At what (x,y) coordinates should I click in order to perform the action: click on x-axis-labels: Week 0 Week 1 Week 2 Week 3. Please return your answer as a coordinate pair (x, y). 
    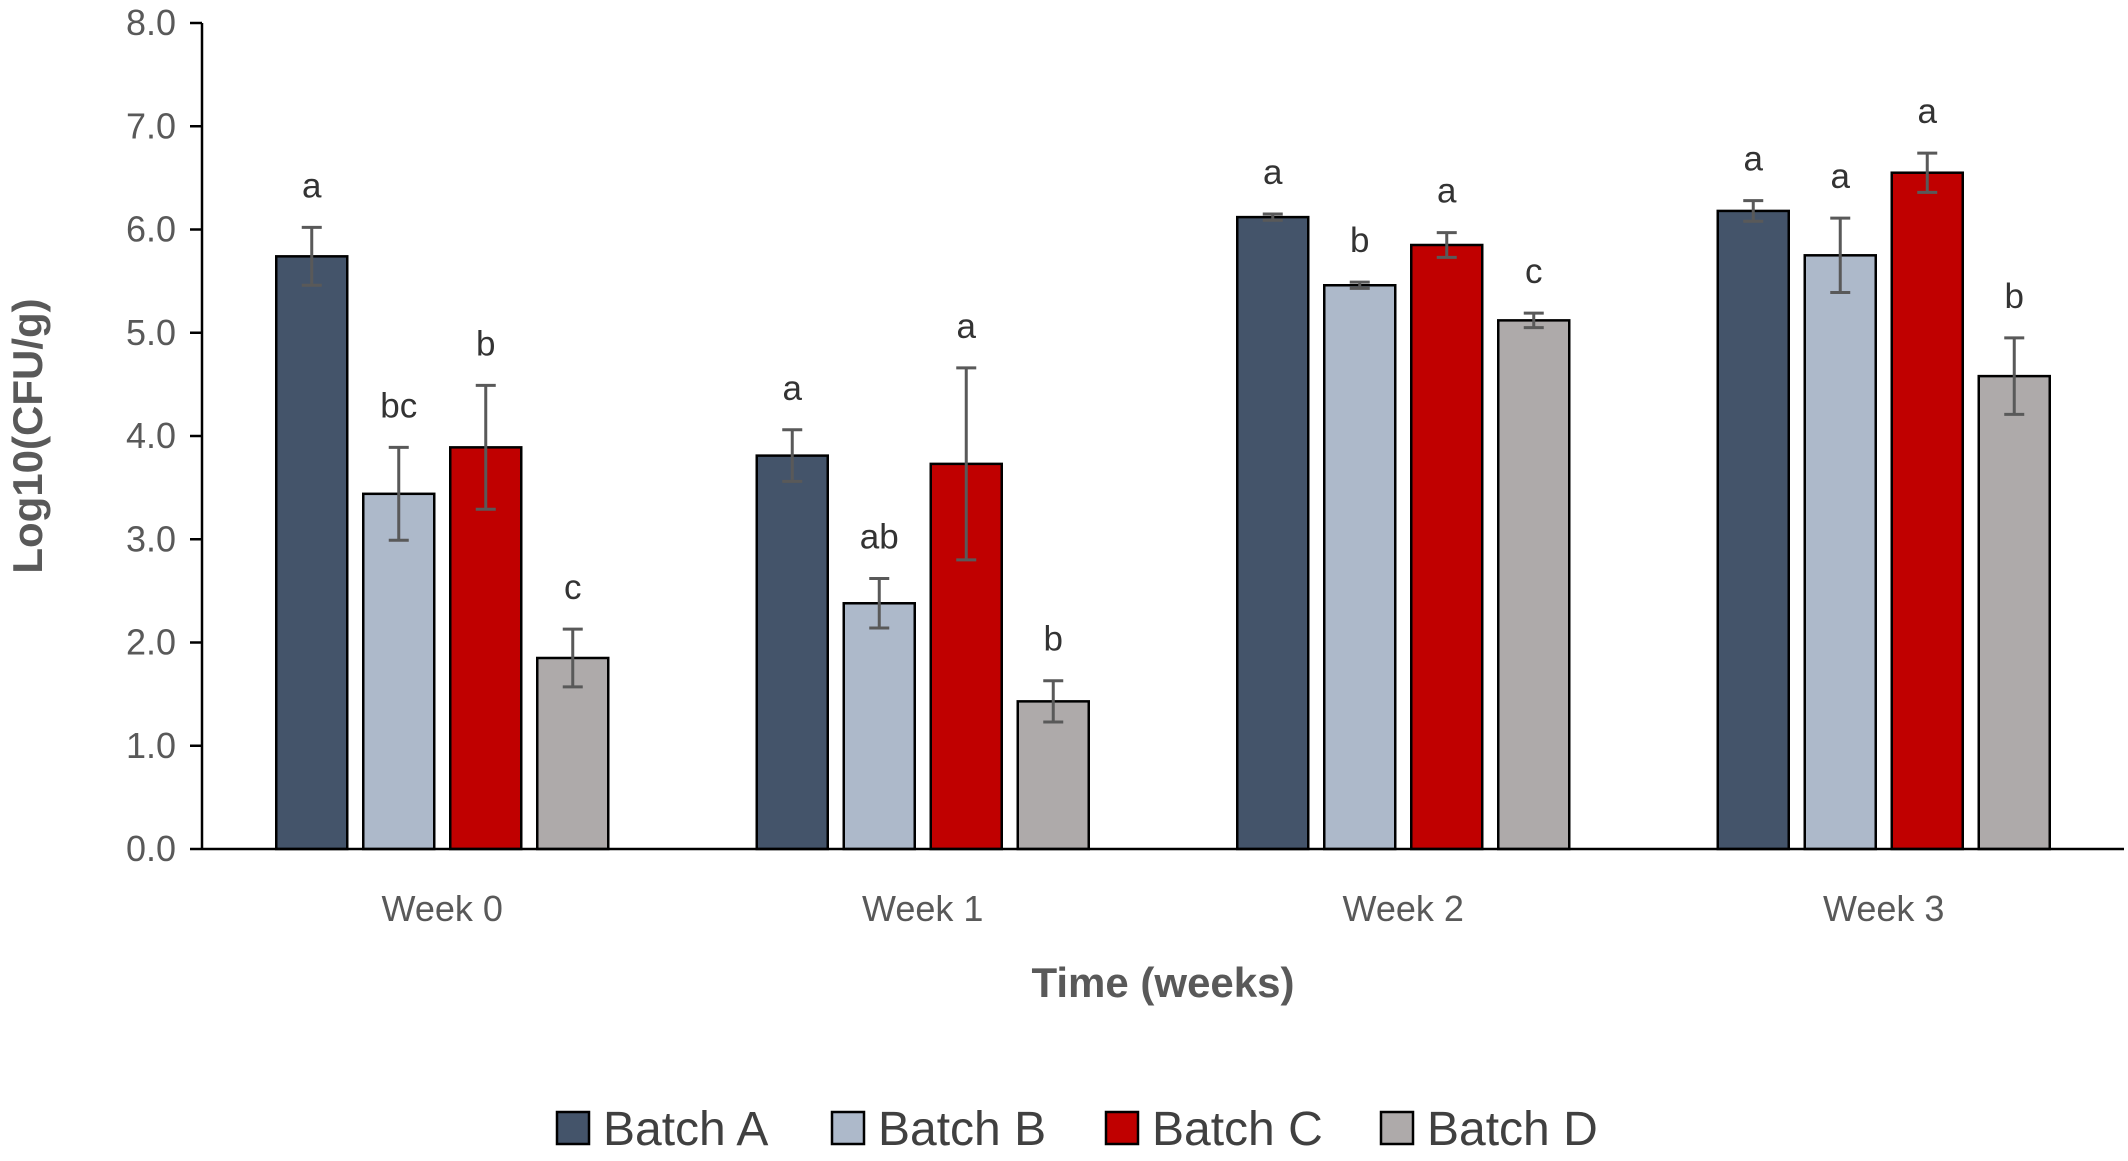
    Looking at the image, I should click on (1163, 908).